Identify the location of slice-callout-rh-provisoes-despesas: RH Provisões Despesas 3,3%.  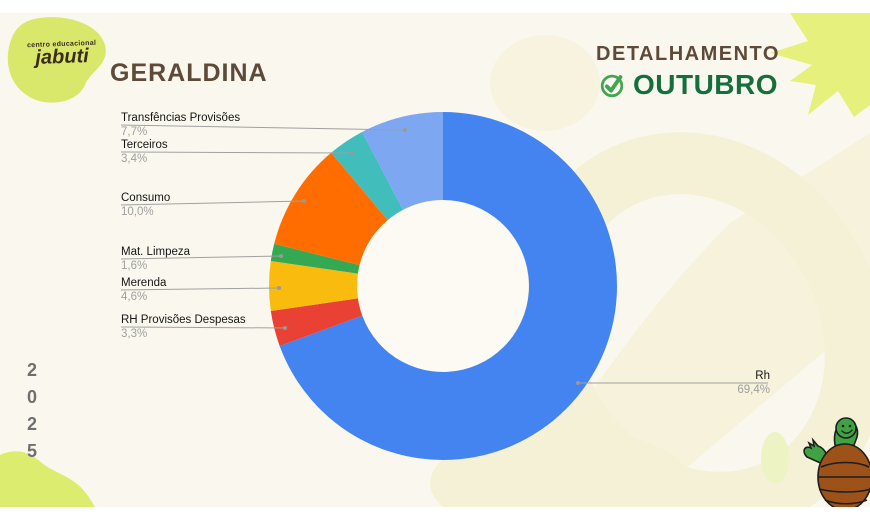
(183, 327).